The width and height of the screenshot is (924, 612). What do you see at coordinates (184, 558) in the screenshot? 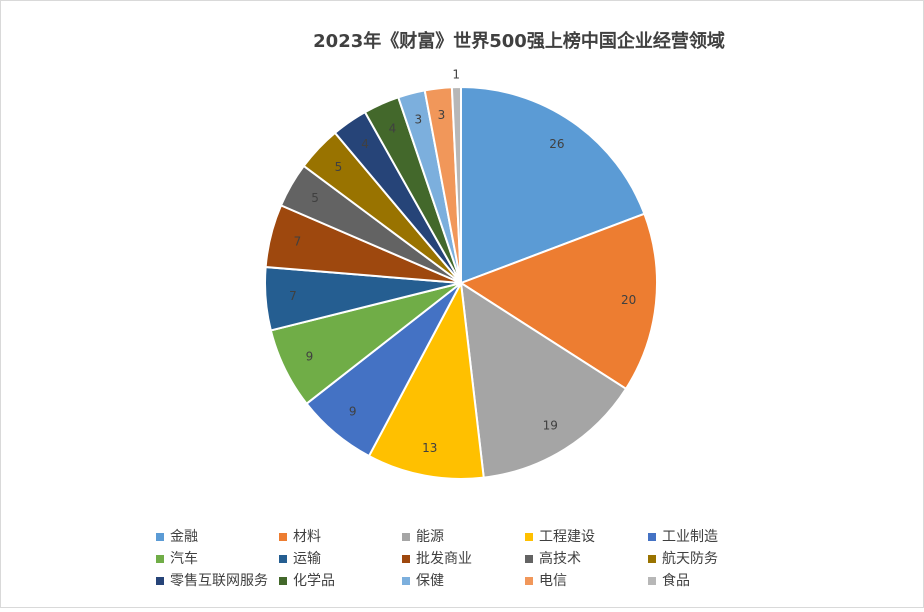
I see `legend-label: 汽车` at bounding box center [184, 558].